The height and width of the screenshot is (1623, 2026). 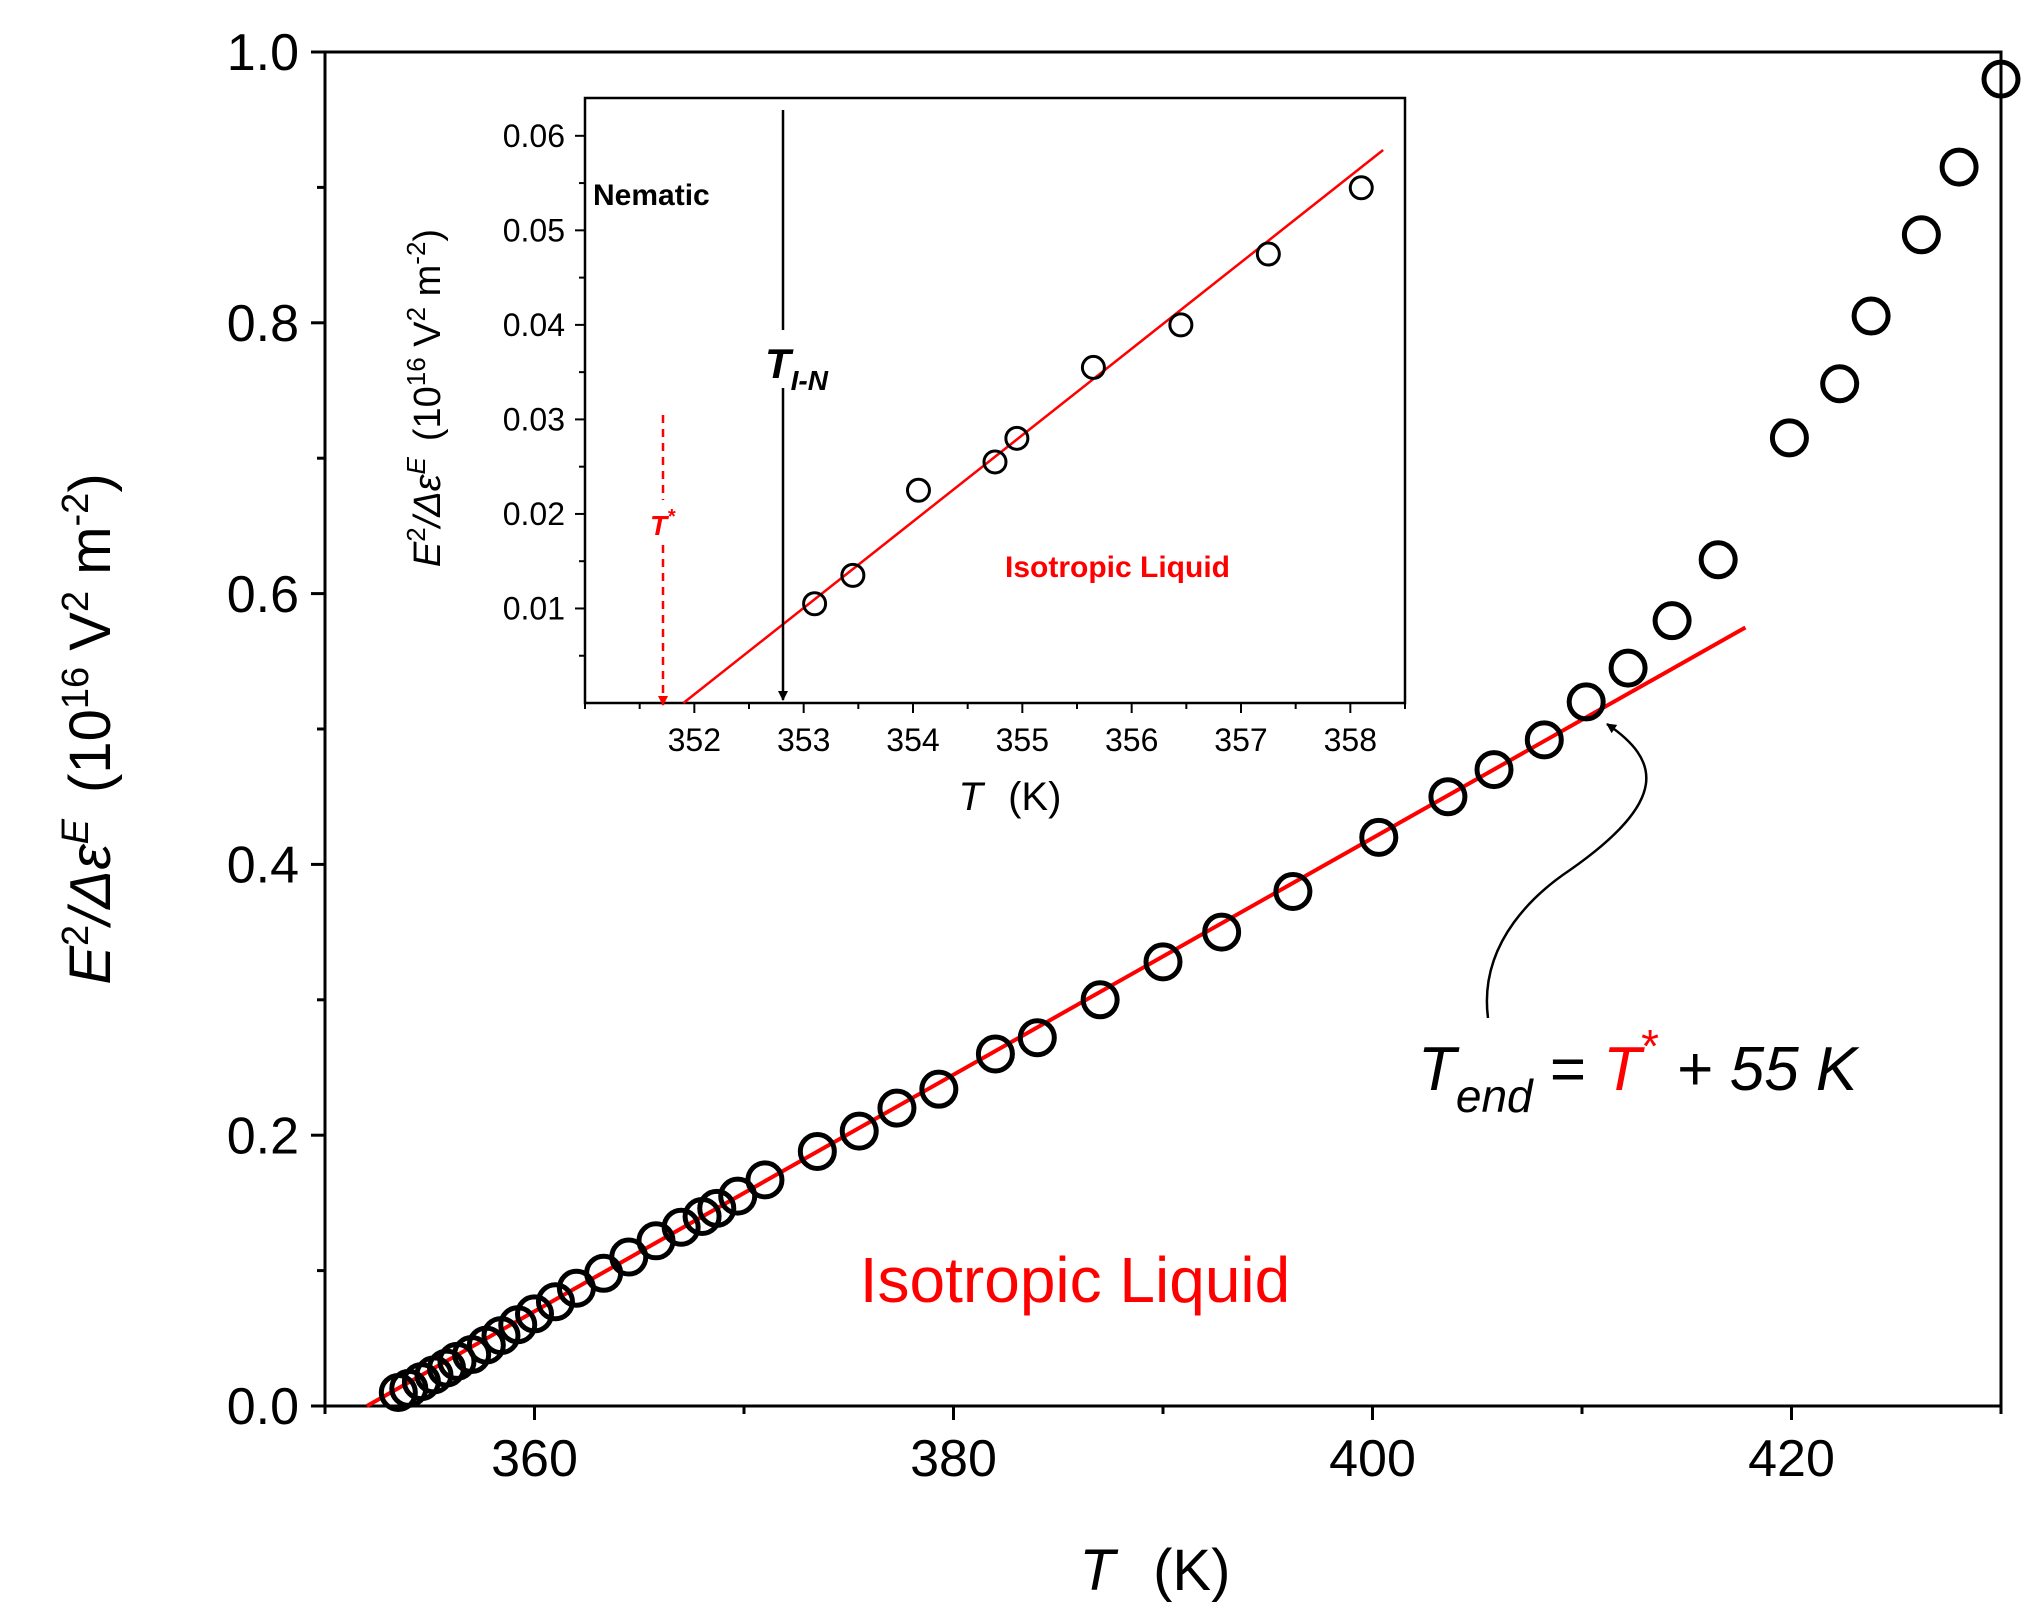 I want to click on inset-nematic-label: Nematic, so click(x=651, y=195).